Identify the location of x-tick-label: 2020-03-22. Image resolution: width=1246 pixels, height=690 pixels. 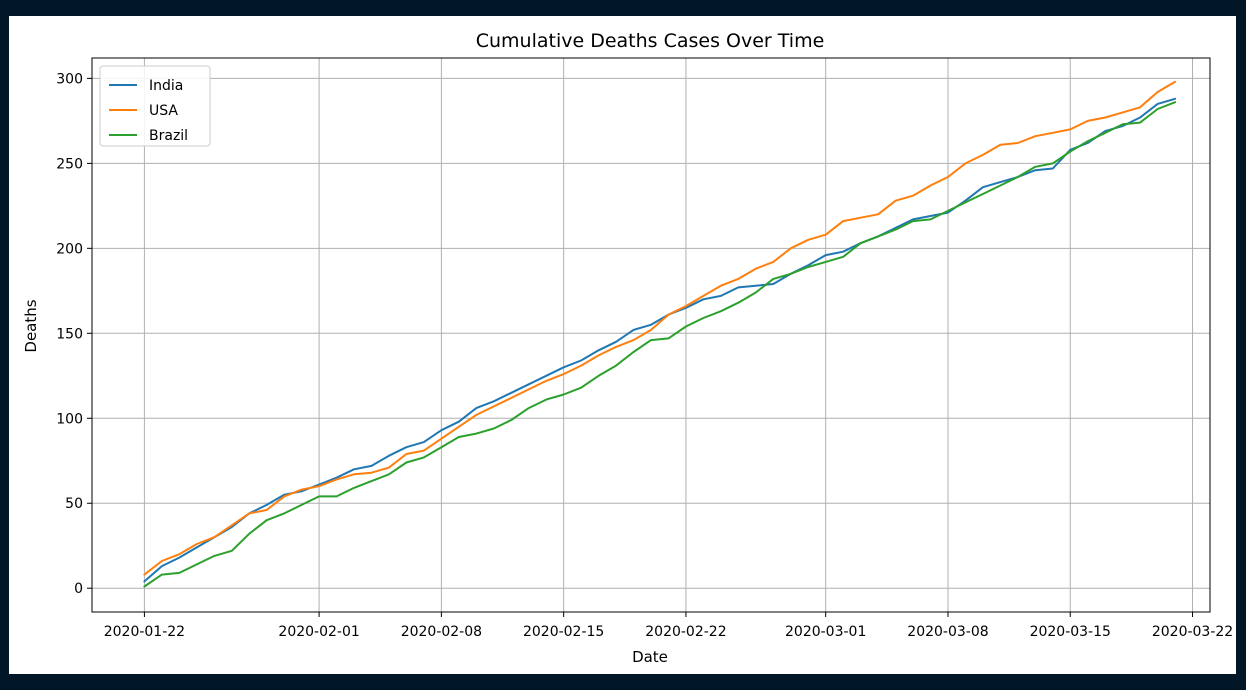
(1192, 632).